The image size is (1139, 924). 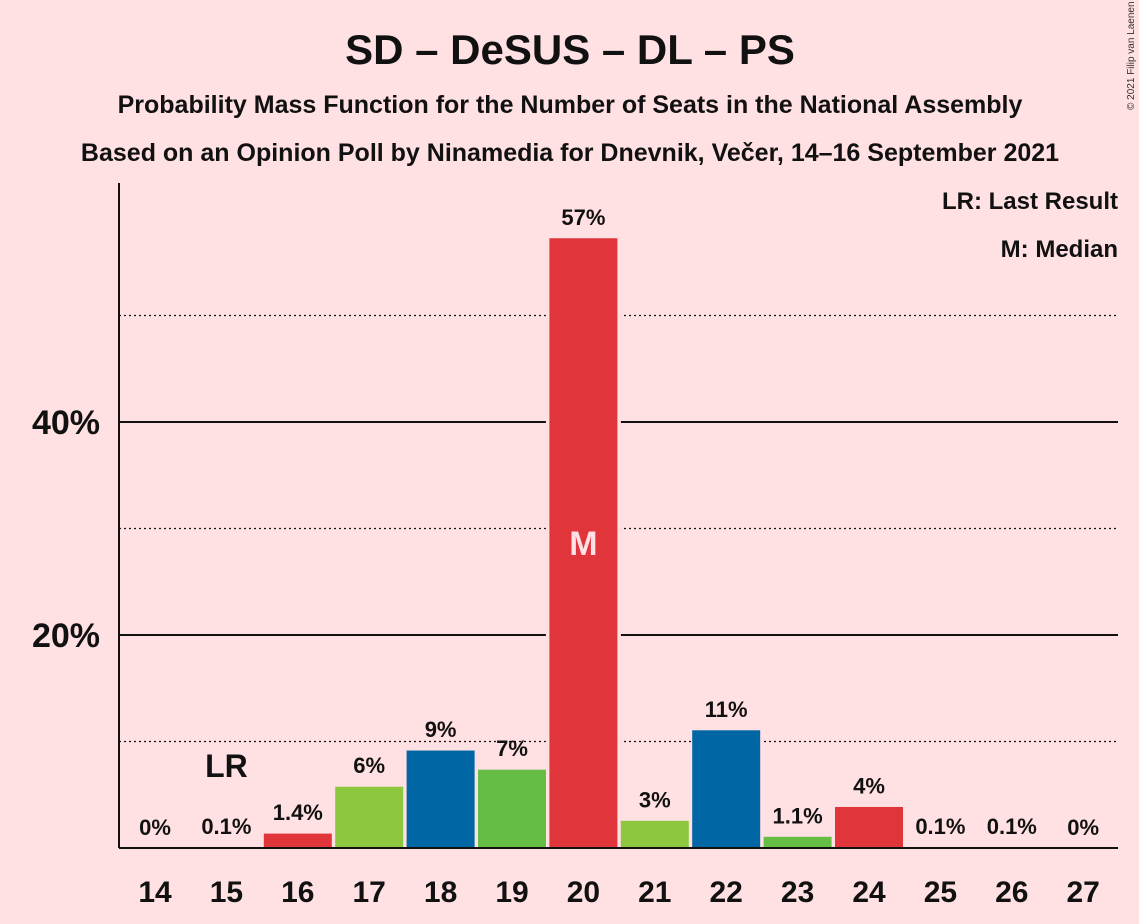 What do you see at coordinates (583, 892) in the screenshot?
I see `x-tick-label: 20` at bounding box center [583, 892].